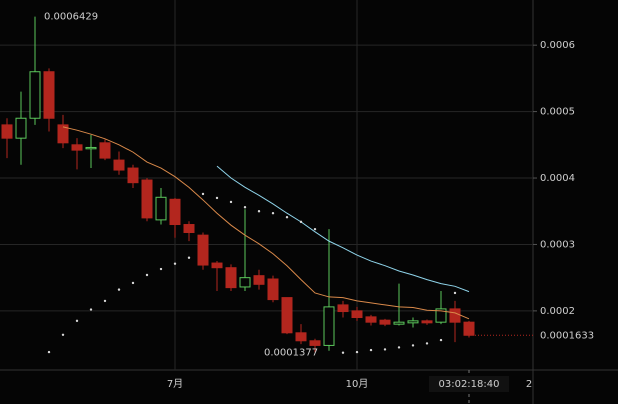  Describe the element at coordinates (557, 178) in the screenshot. I see `y-tick-label: 0.0004` at that location.